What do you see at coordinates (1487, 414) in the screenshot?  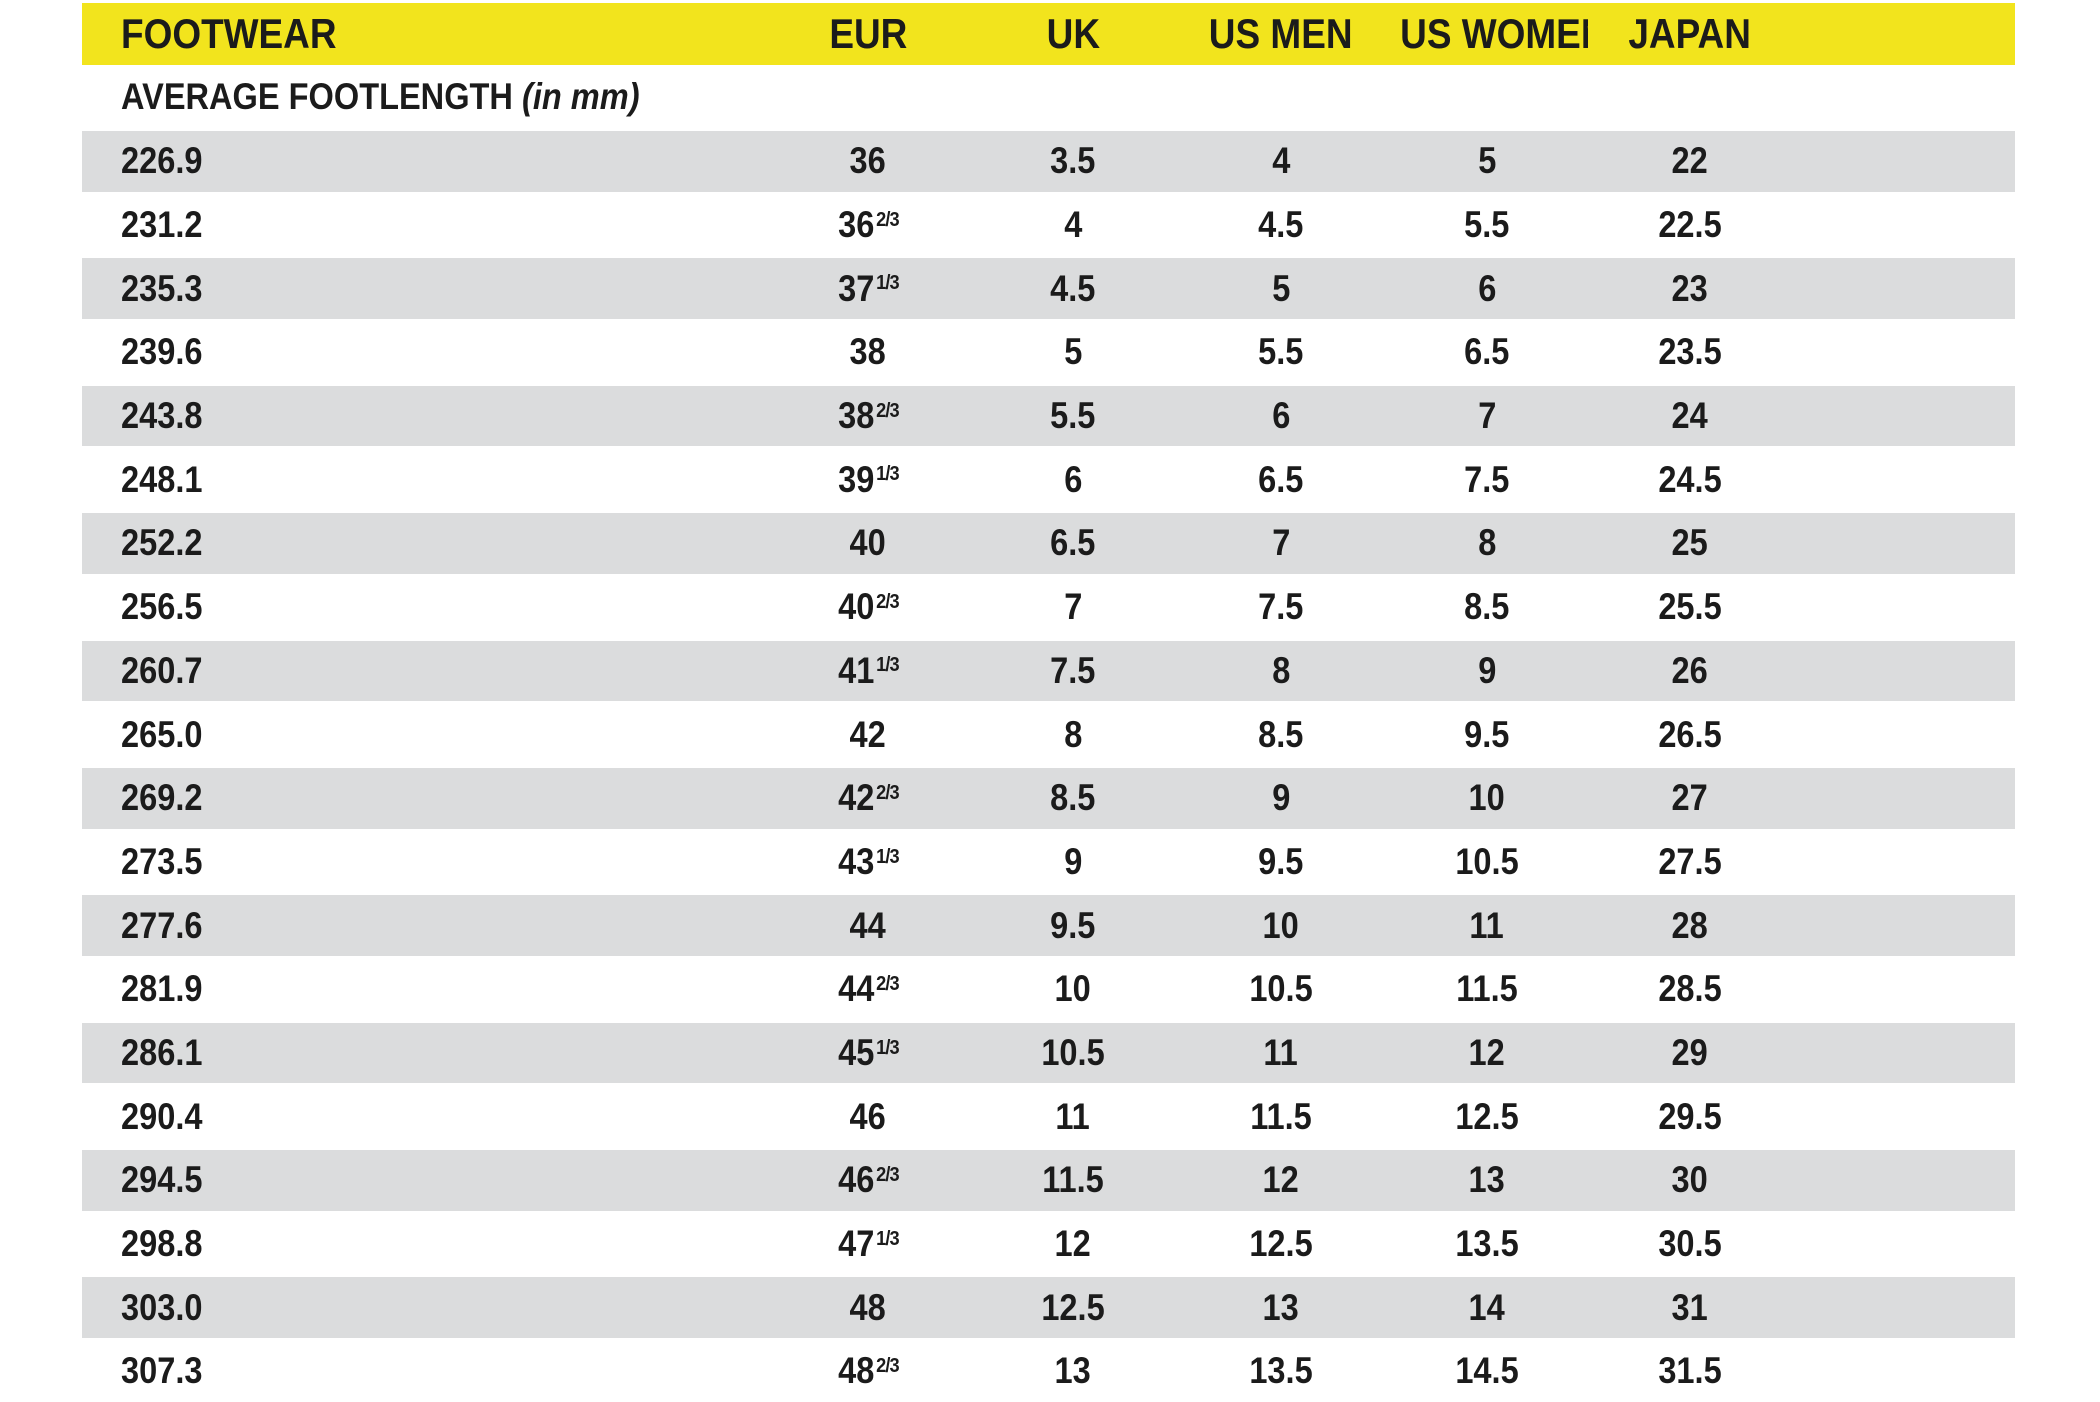 I see `cell-us-women: 7` at bounding box center [1487, 414].